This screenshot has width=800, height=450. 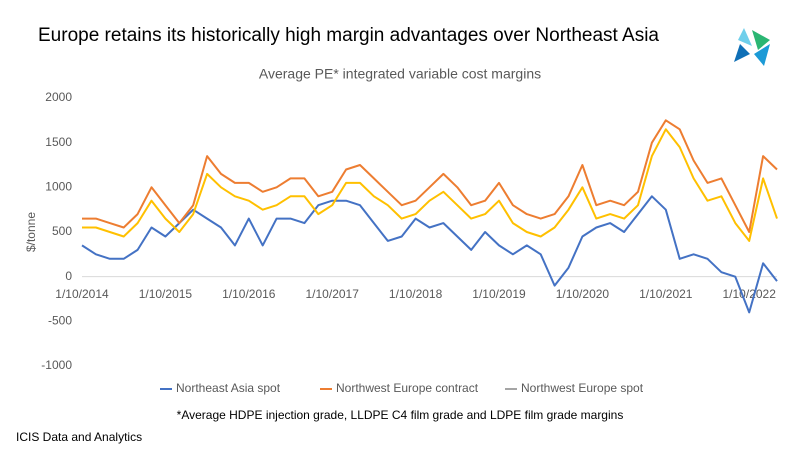 I want to click on source: ICIS Data and Analytics, so click(x=79, y=437).